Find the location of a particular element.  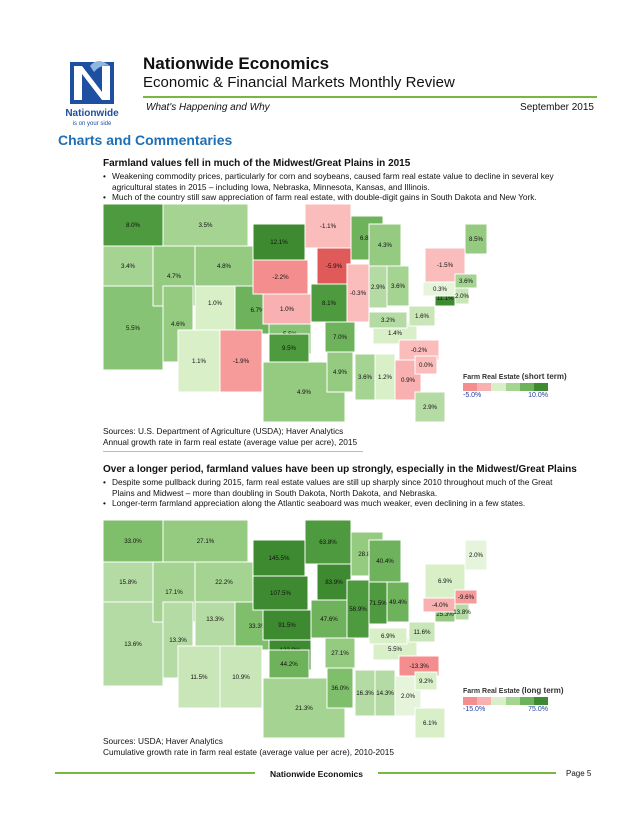

state-value-label: 4.3% is located at coordinates (385, 245).